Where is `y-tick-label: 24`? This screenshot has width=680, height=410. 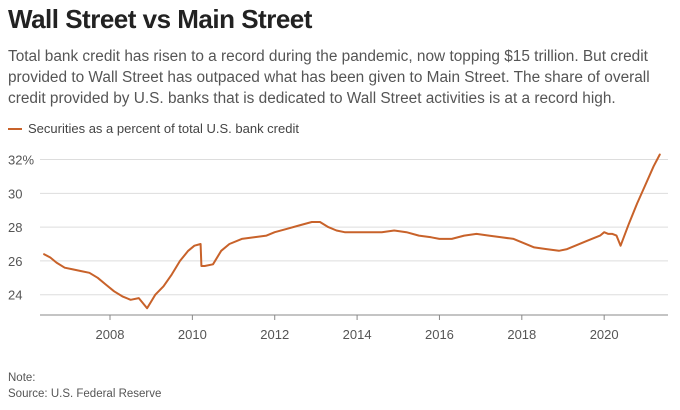 y-tick-label: 24 is located at coordinates (15, 295).